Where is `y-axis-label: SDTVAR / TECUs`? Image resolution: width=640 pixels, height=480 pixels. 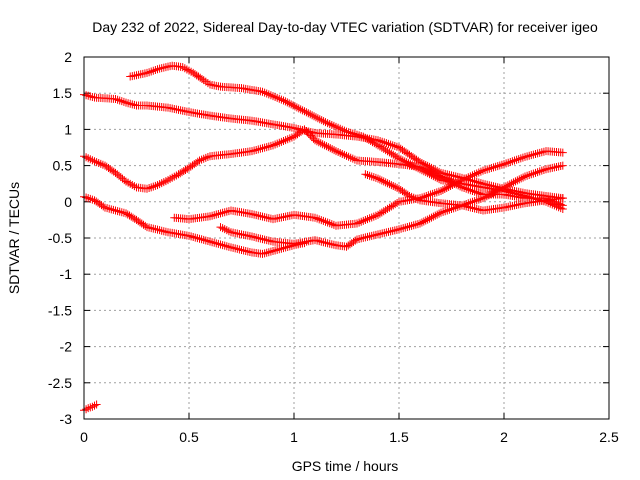 y-axis-label: SDTVAR / TECUs is located at coordinates (14, 238).